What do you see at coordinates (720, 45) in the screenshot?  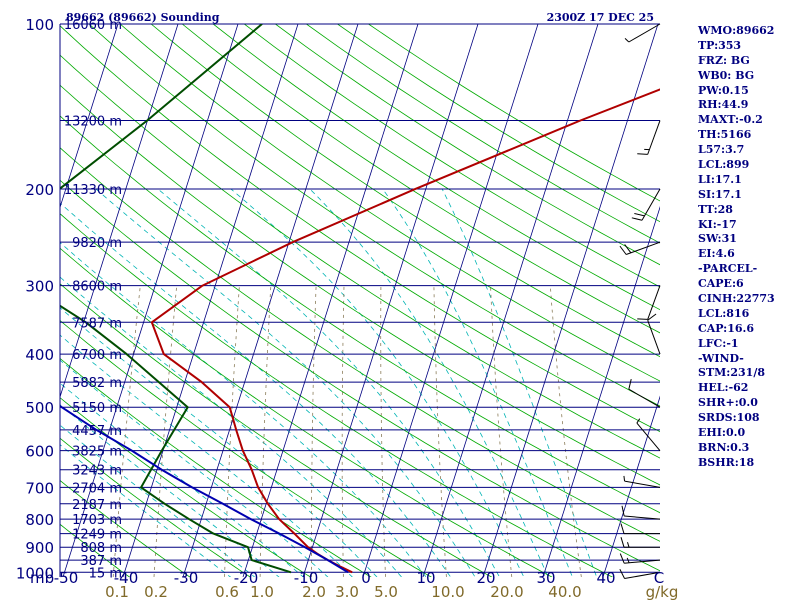 I see `stat-item: TP:353` at bounding box center [720, 45].